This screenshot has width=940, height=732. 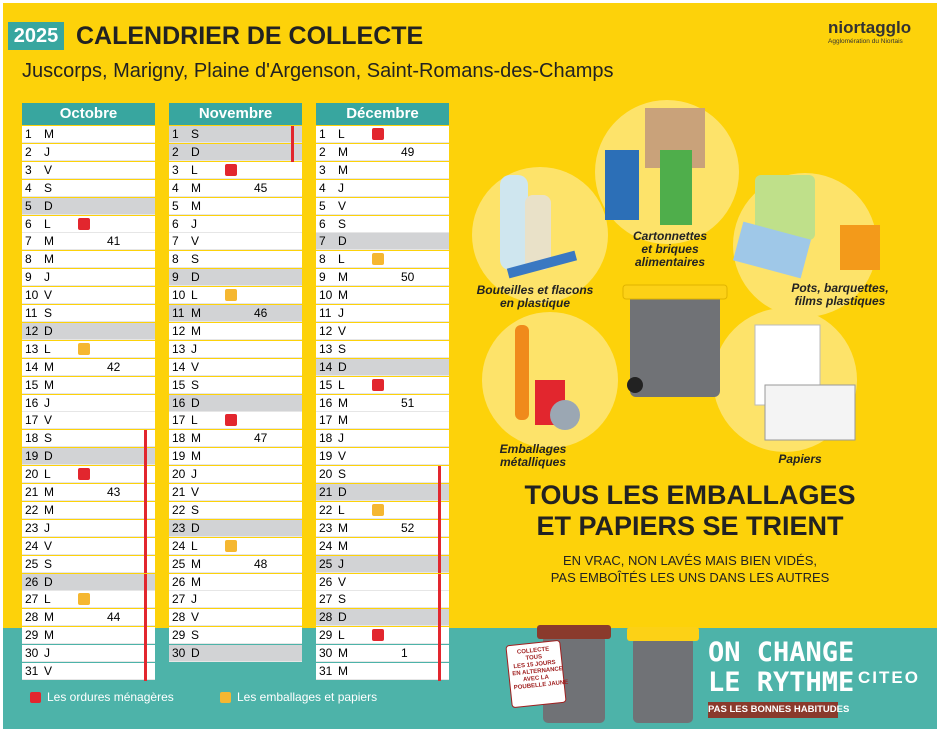 I want to click on week-number: 41, so click(x=114, y=241).